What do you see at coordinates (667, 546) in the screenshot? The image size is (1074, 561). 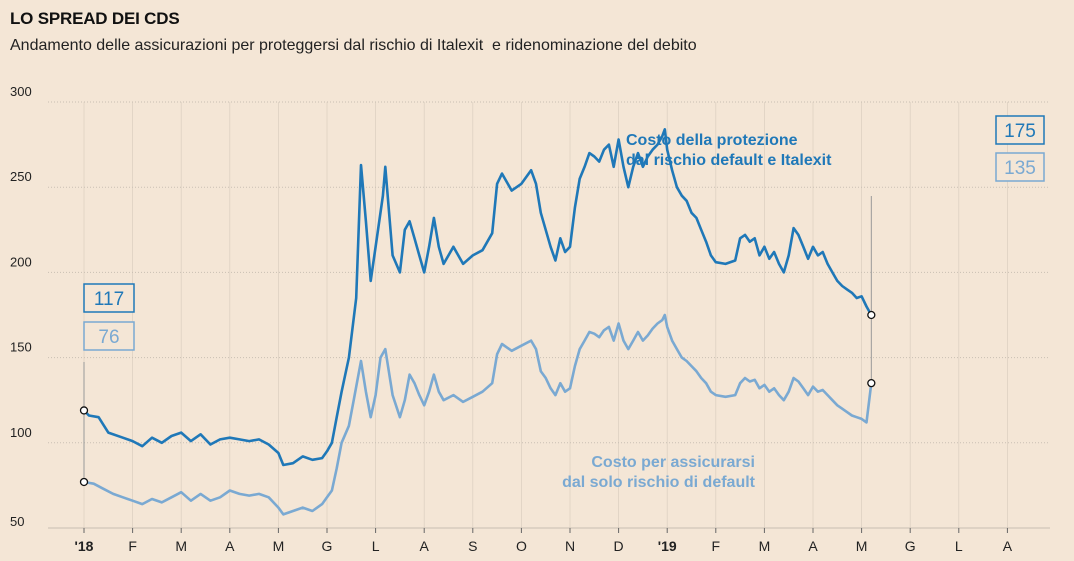 I see `x-tick-label: '19` at bounding box center [667, 546].